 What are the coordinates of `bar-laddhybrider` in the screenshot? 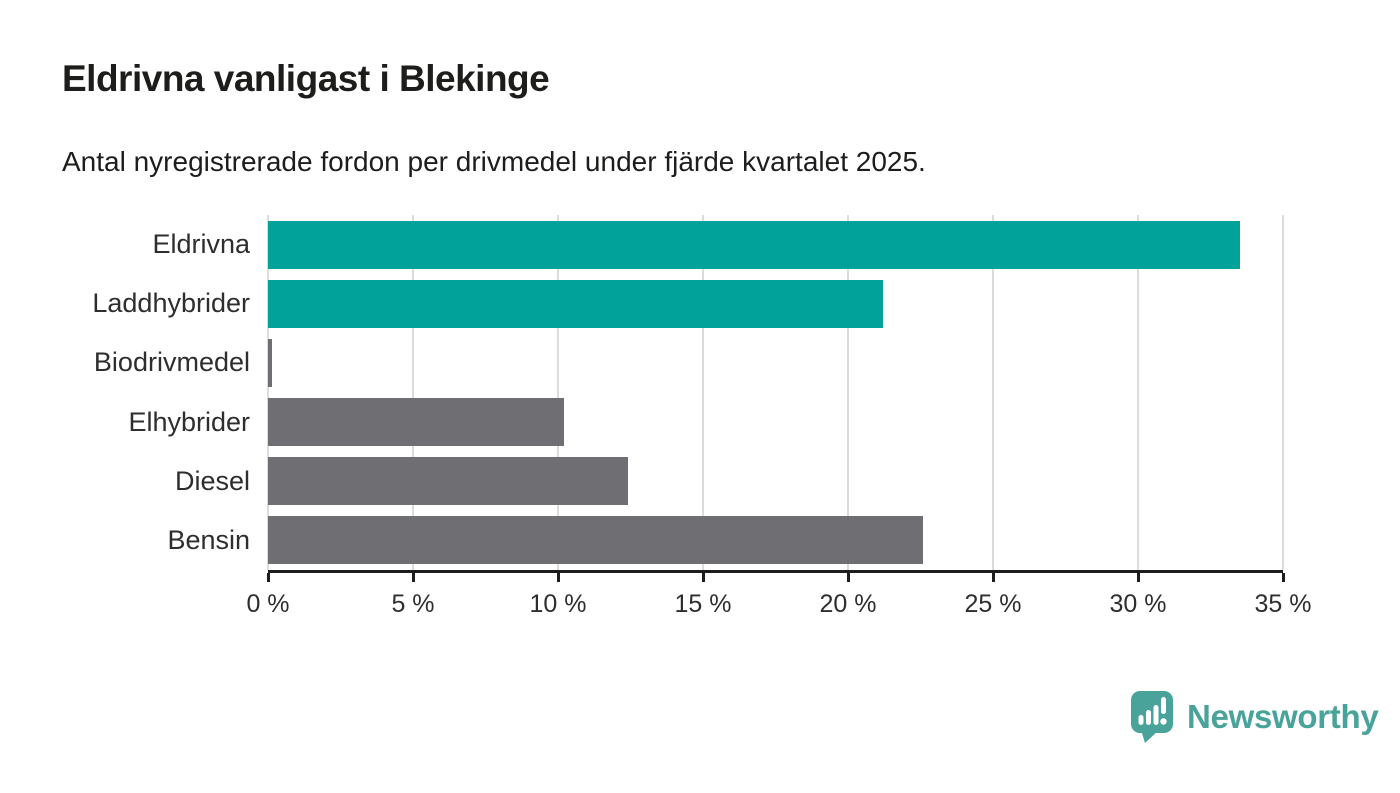 It's located at (575, 303).